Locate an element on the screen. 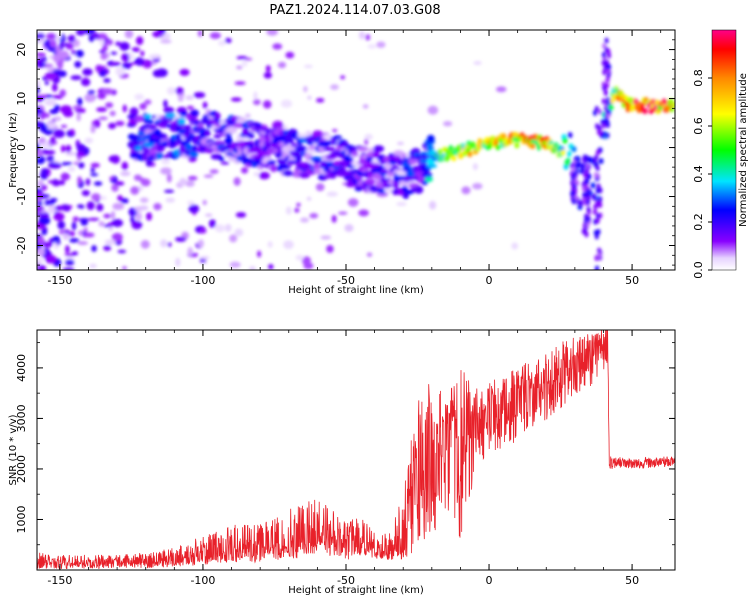  spectrogram-y-tick-label: 0 is located at coordinates (21, 147).